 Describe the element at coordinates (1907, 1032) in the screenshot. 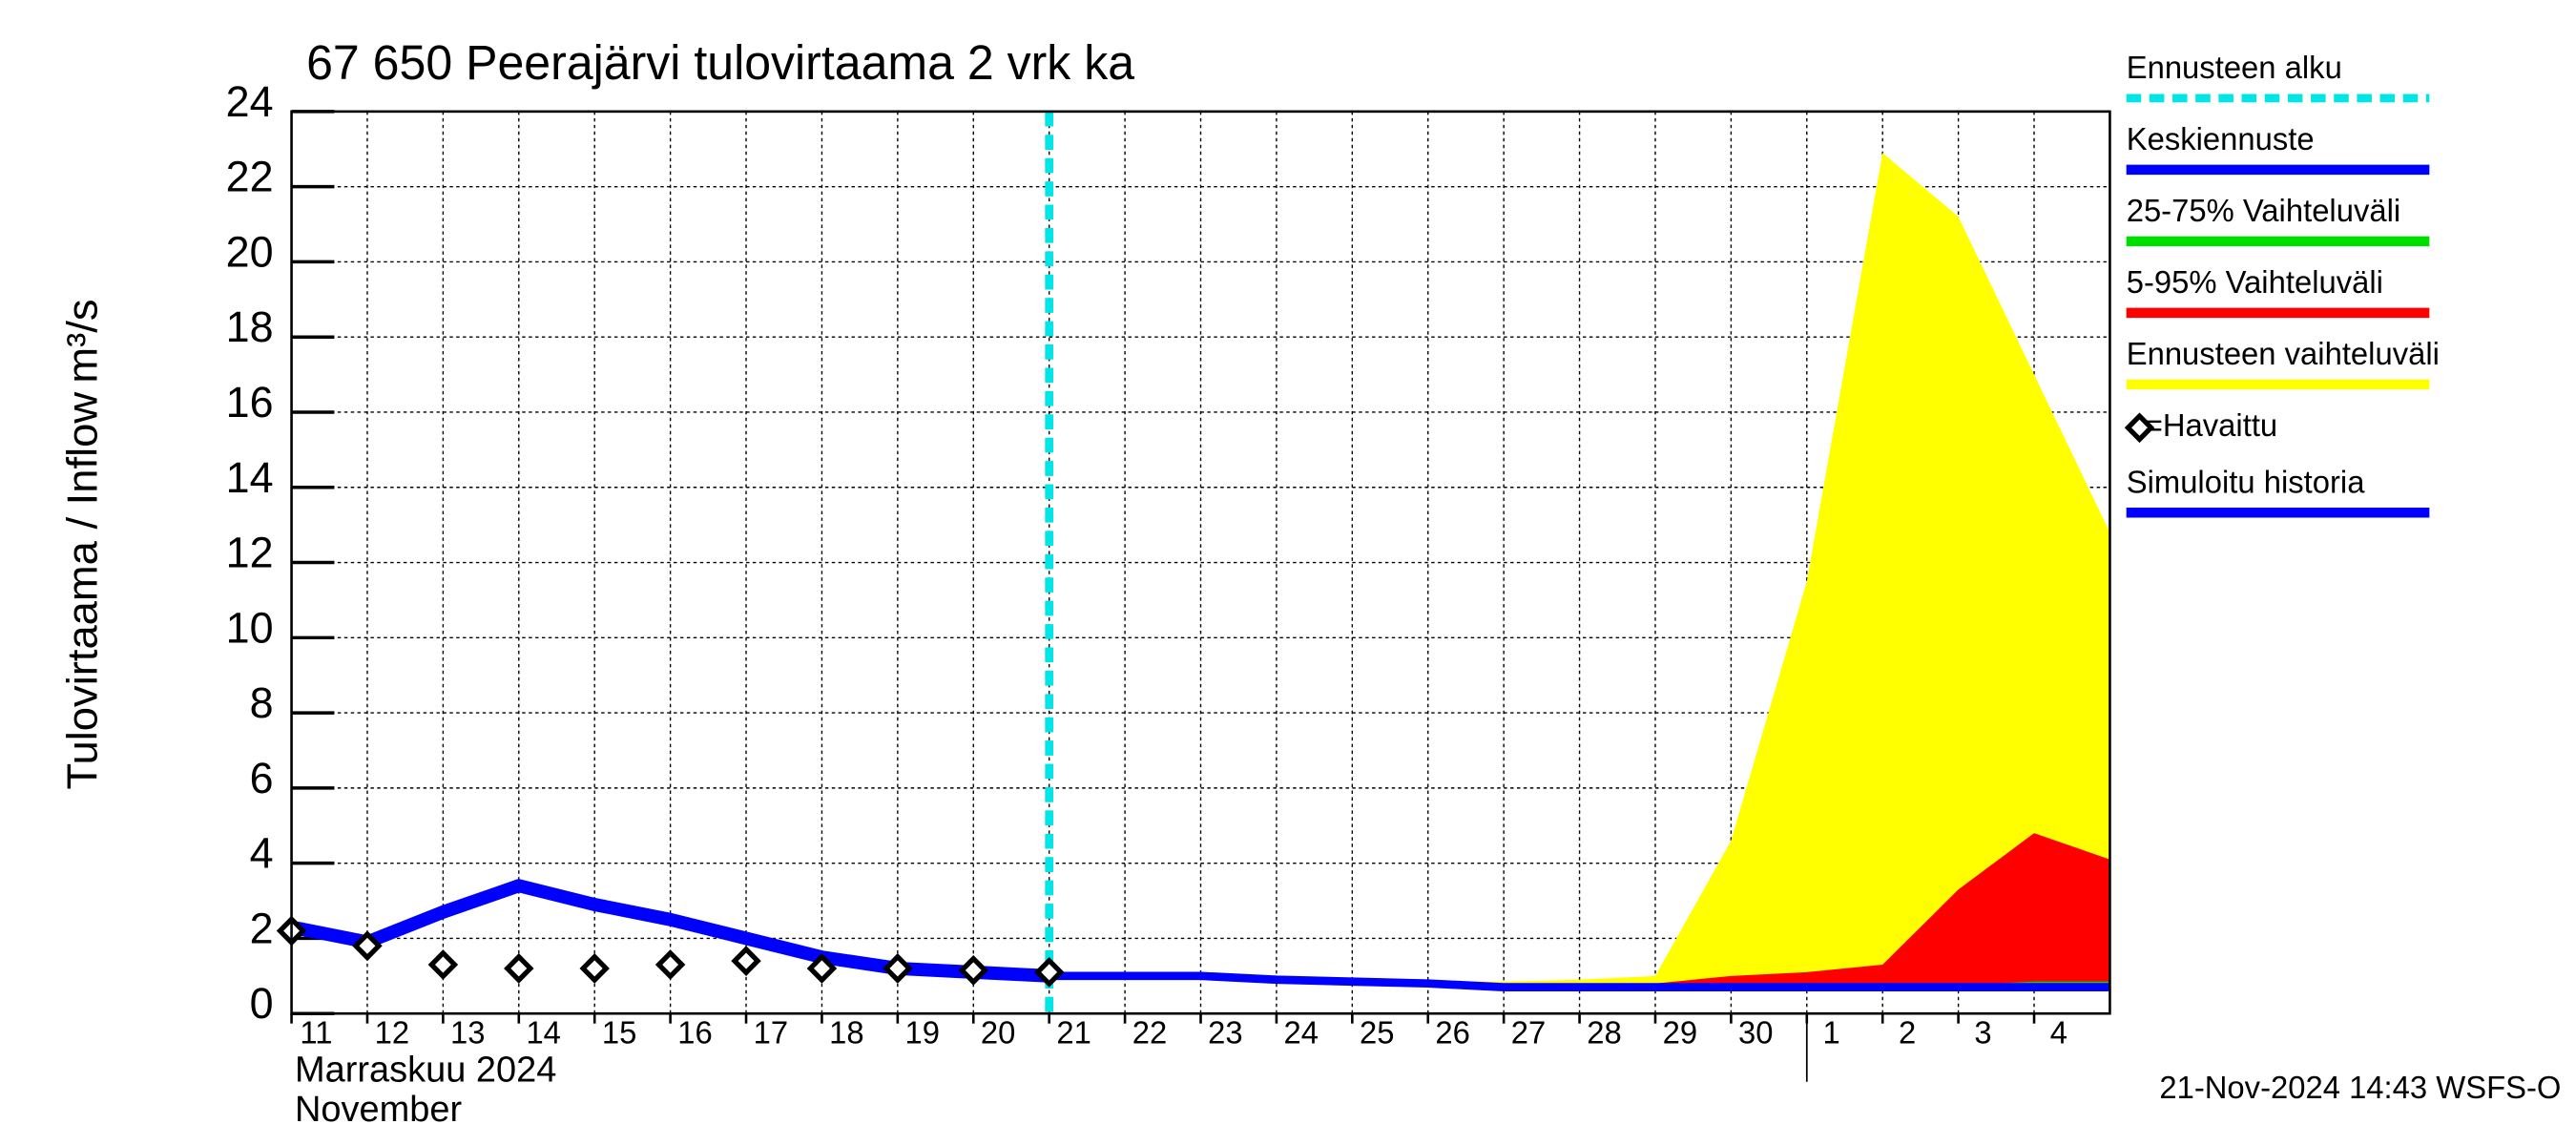

I see `x-tick-label: 2` at that location.